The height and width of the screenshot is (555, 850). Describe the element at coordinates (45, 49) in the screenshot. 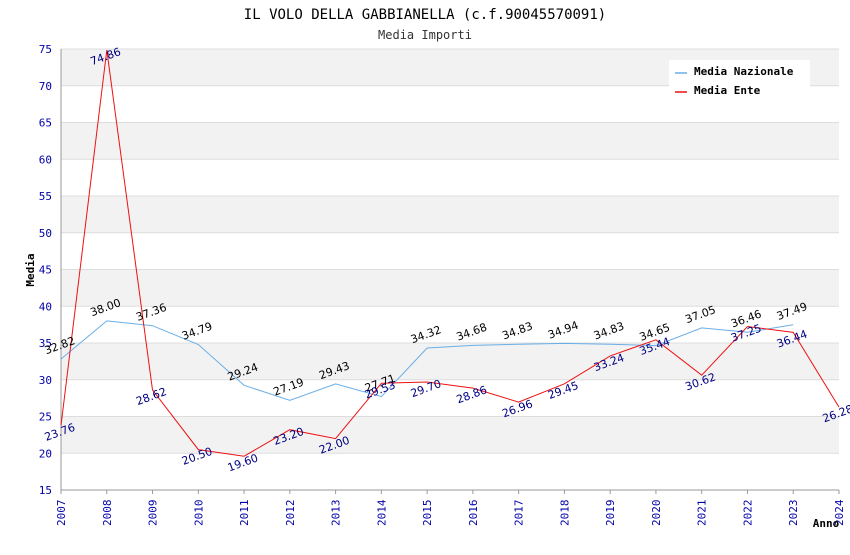

I see `y-tick-label: 75` at that location.